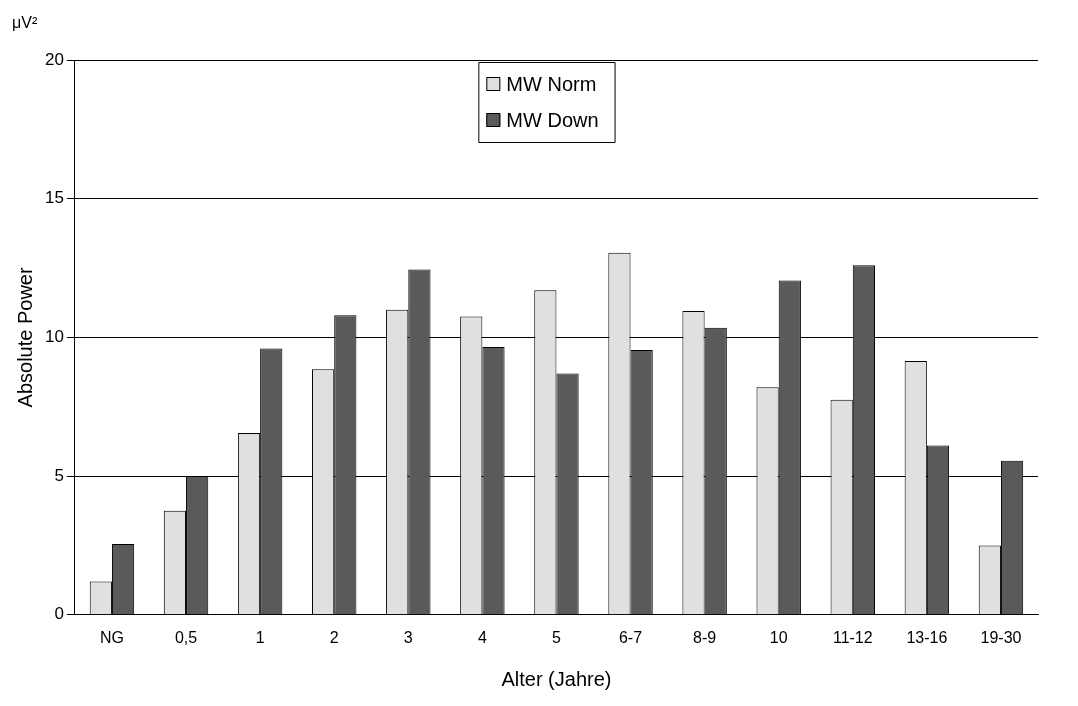 The image size is (1078, 706). Describe the element at coordinates (552, 119) in the screenshot. I see `legend-label: MW Down` at that location.